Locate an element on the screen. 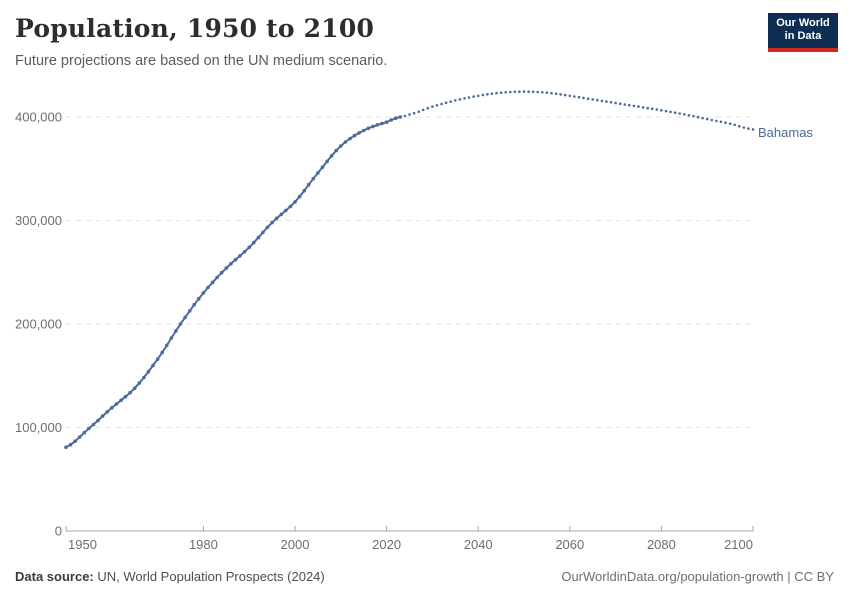  owid-logo-line2: in Data is located at coordinates (803, 36).